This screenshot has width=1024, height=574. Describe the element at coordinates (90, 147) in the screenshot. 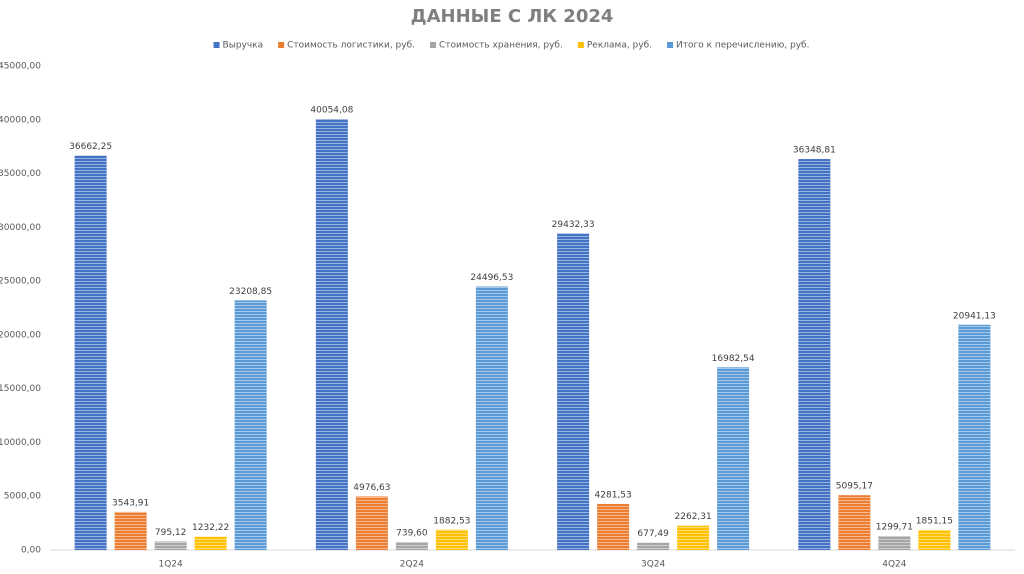

I see `value-label: 36662,25` at that location.